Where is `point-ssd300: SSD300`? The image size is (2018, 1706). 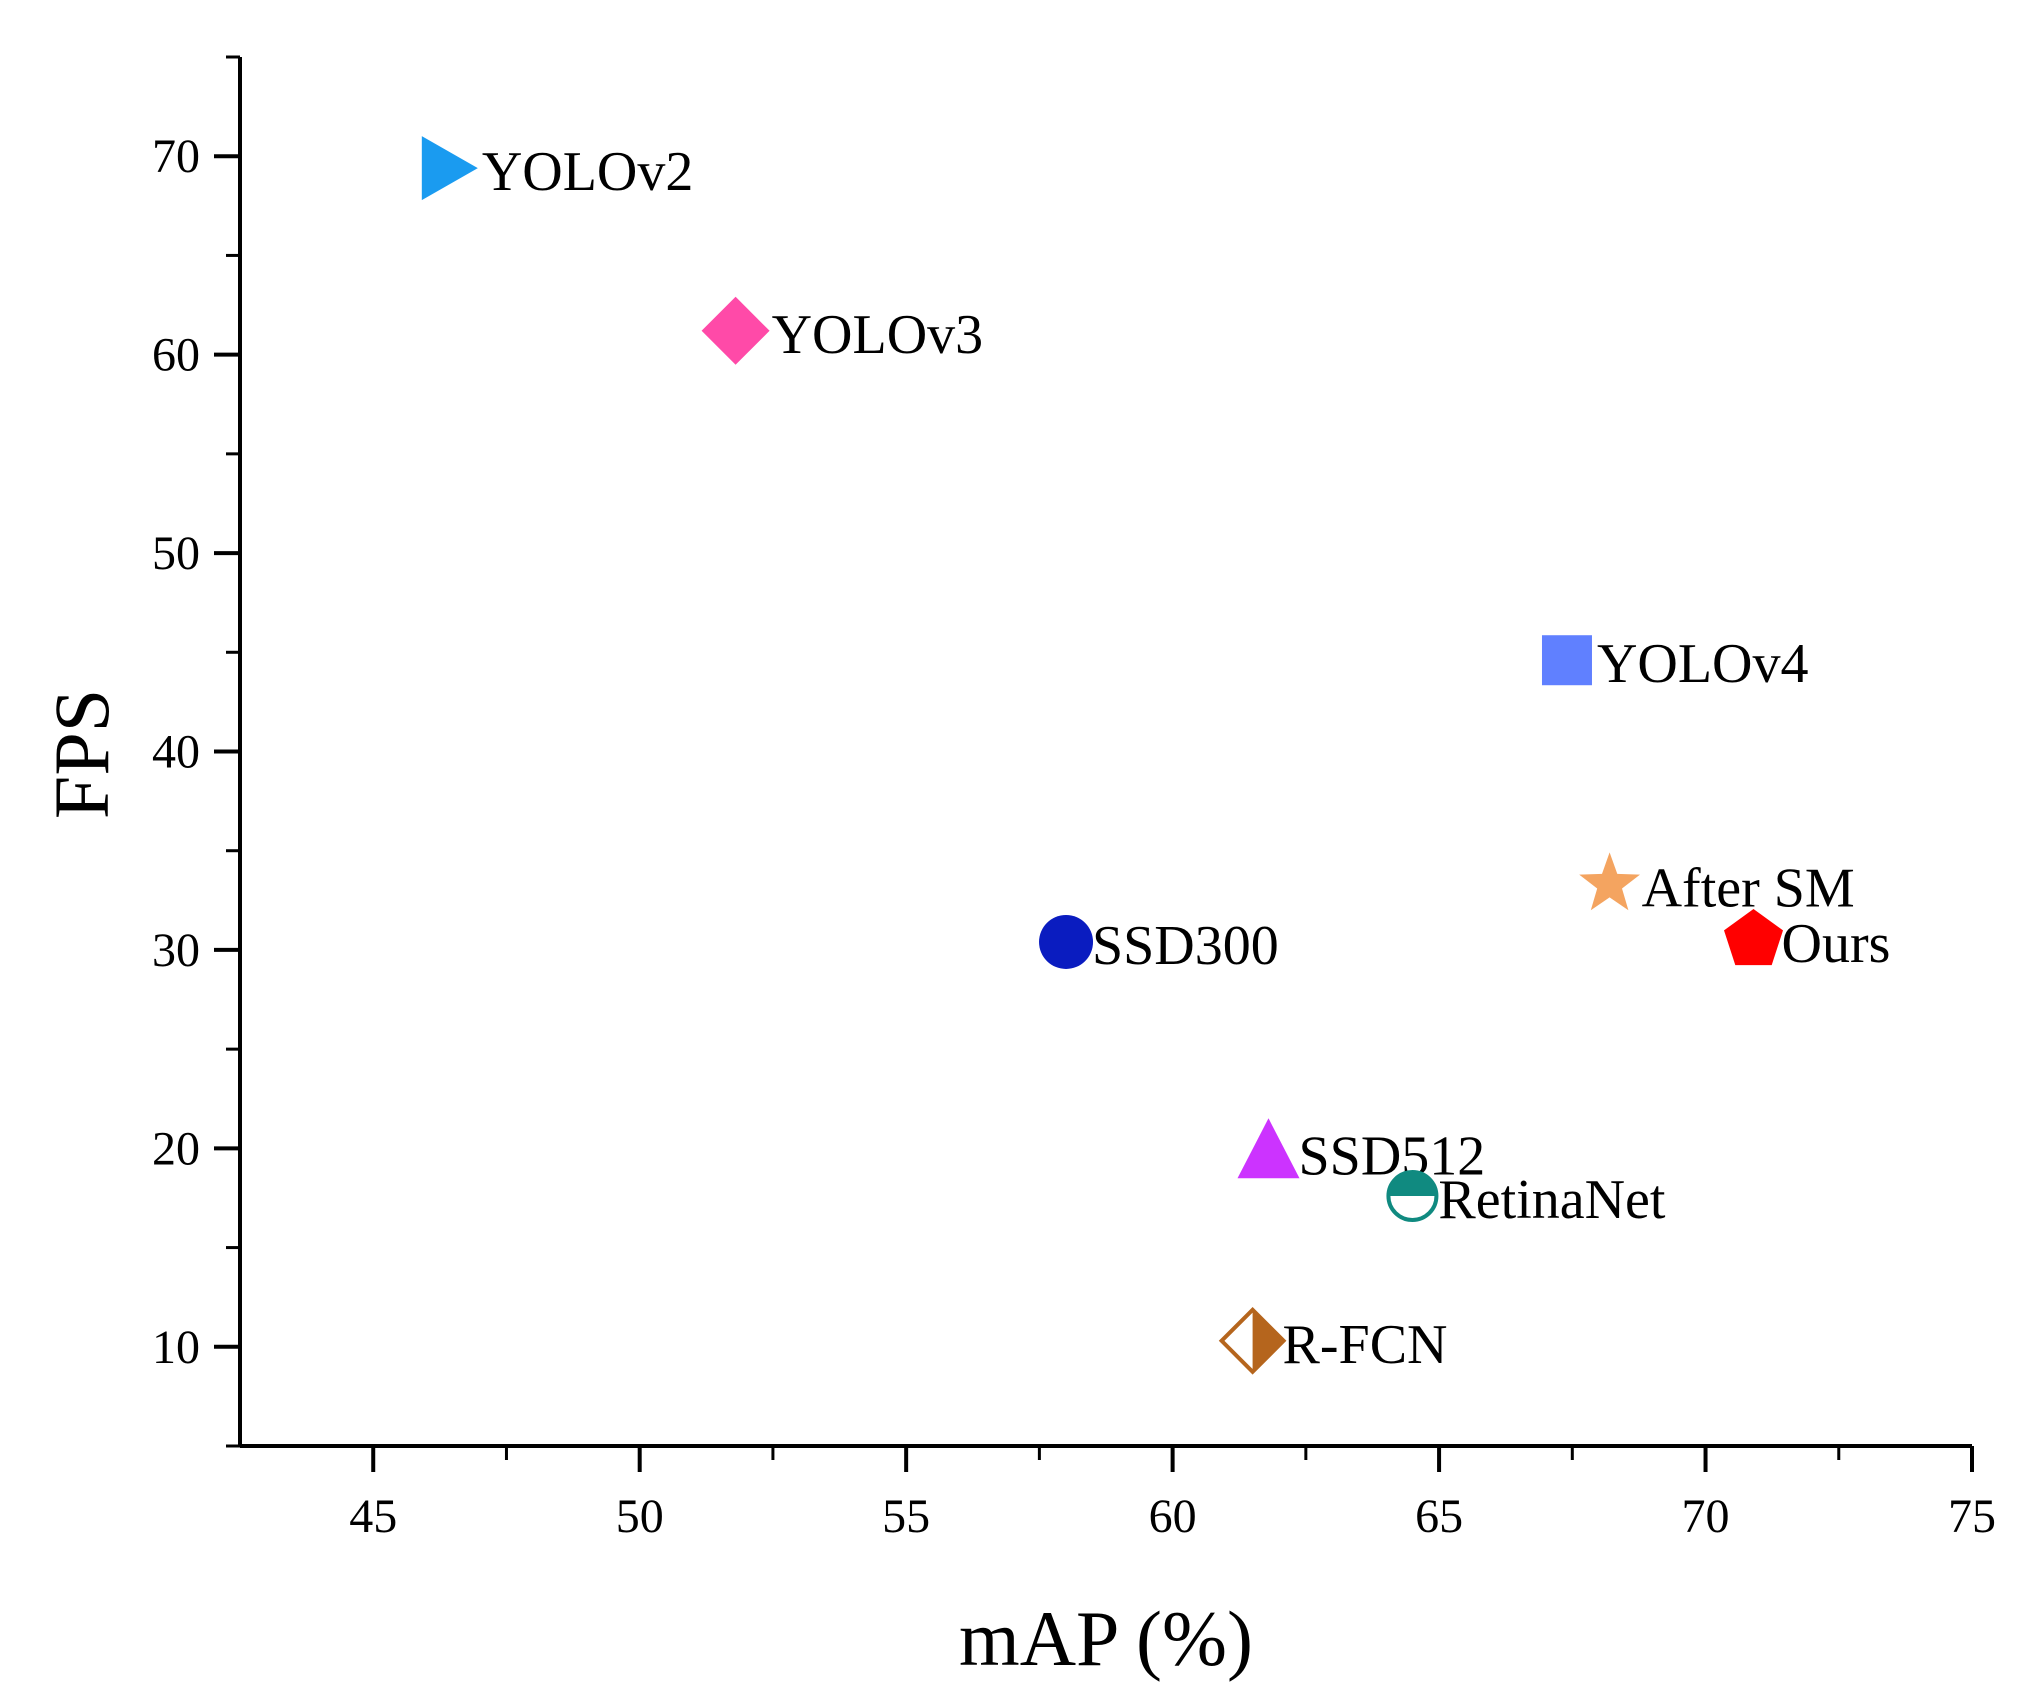
point-ssd300: SSD300 is located at coordinates (1159, 945).